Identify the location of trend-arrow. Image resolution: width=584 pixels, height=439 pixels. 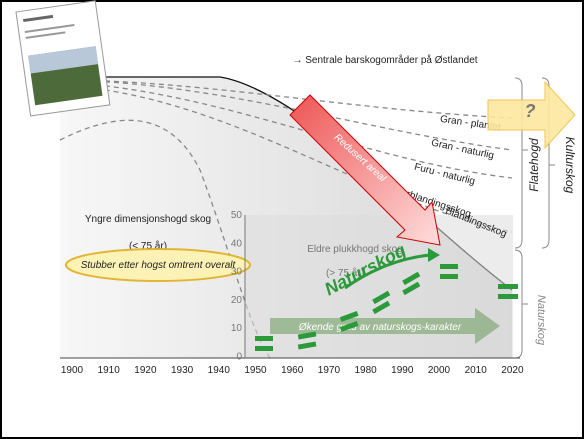
(385, 326).